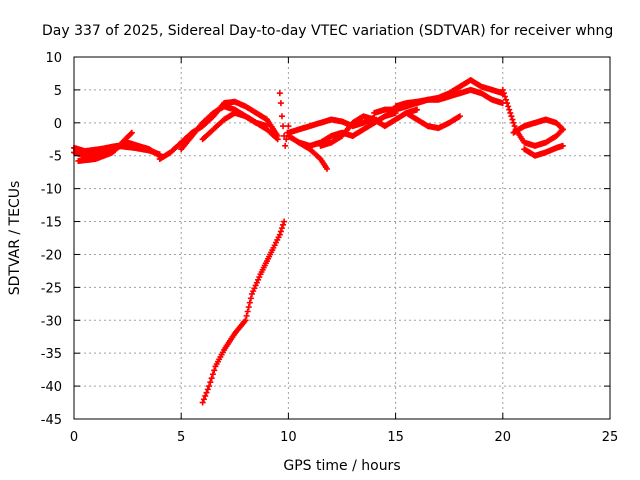  Describe the element at coordinates (51, 354) in the screenshot. I see `y-tick-label: -35` at that location.